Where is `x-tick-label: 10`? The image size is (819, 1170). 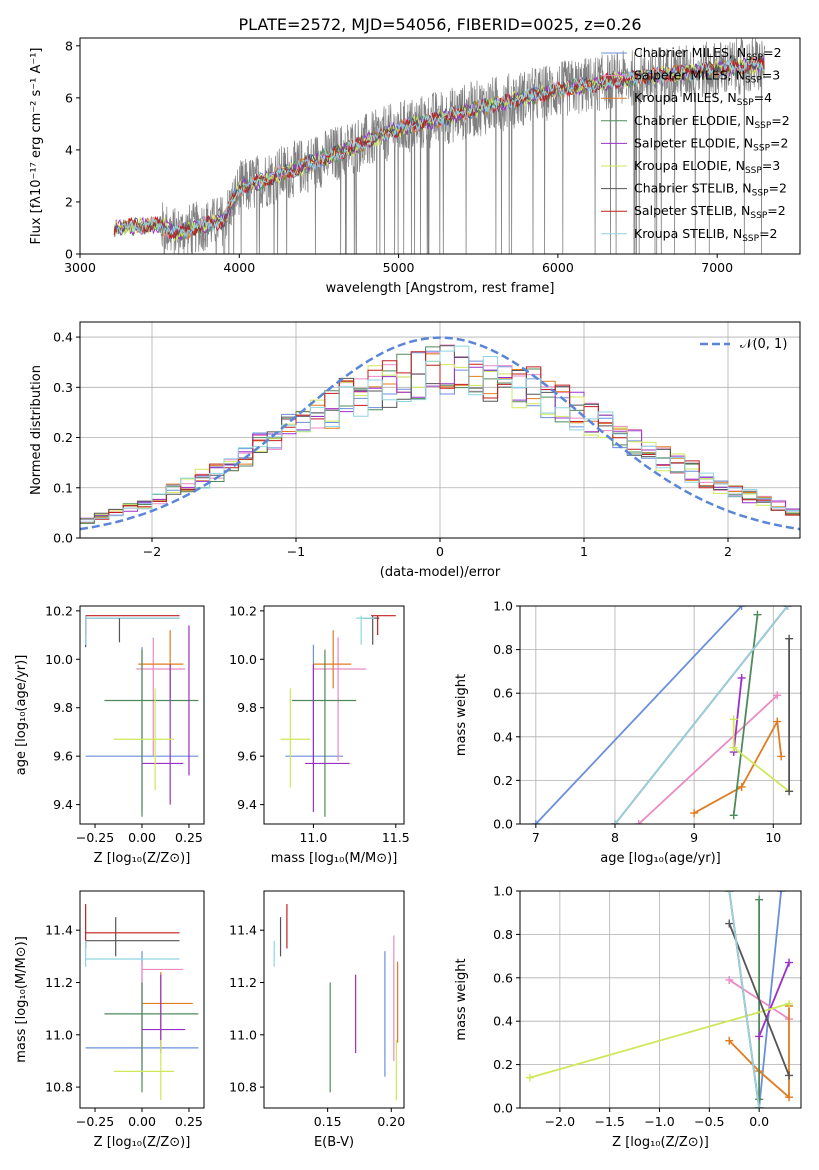
x-tick-label: 10 is located at coordinates (773, 837).